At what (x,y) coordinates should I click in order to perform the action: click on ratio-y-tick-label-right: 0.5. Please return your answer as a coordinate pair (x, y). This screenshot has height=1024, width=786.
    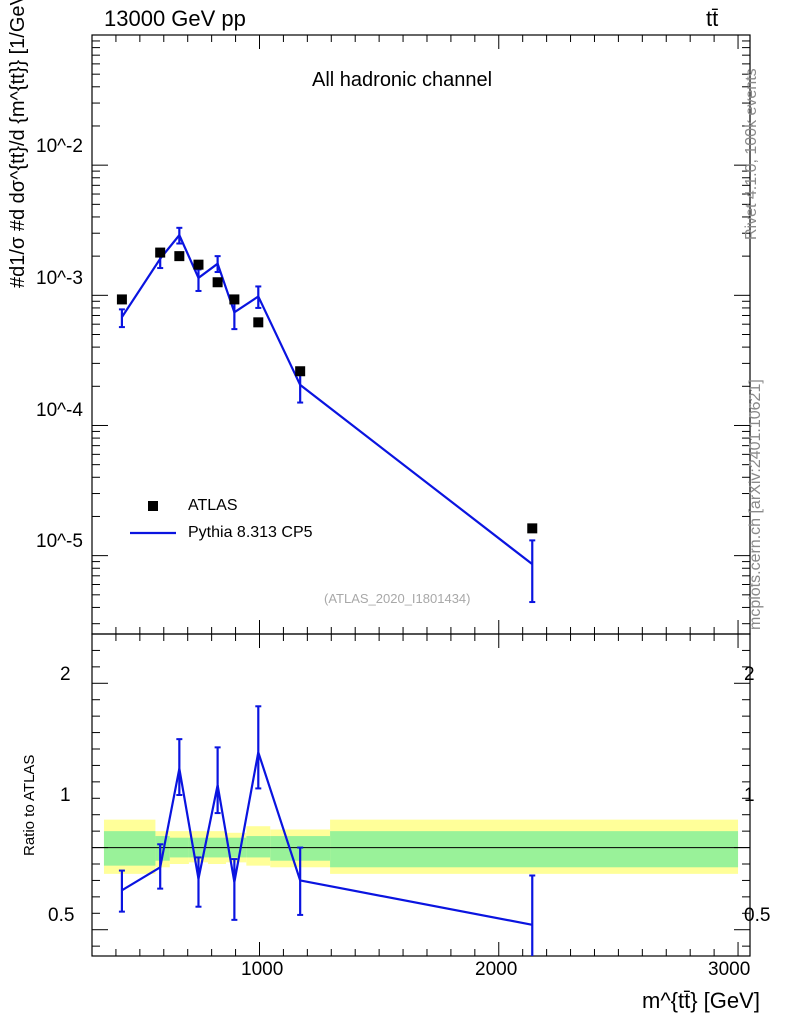
    Looking at the image, I should click on (757, 915).